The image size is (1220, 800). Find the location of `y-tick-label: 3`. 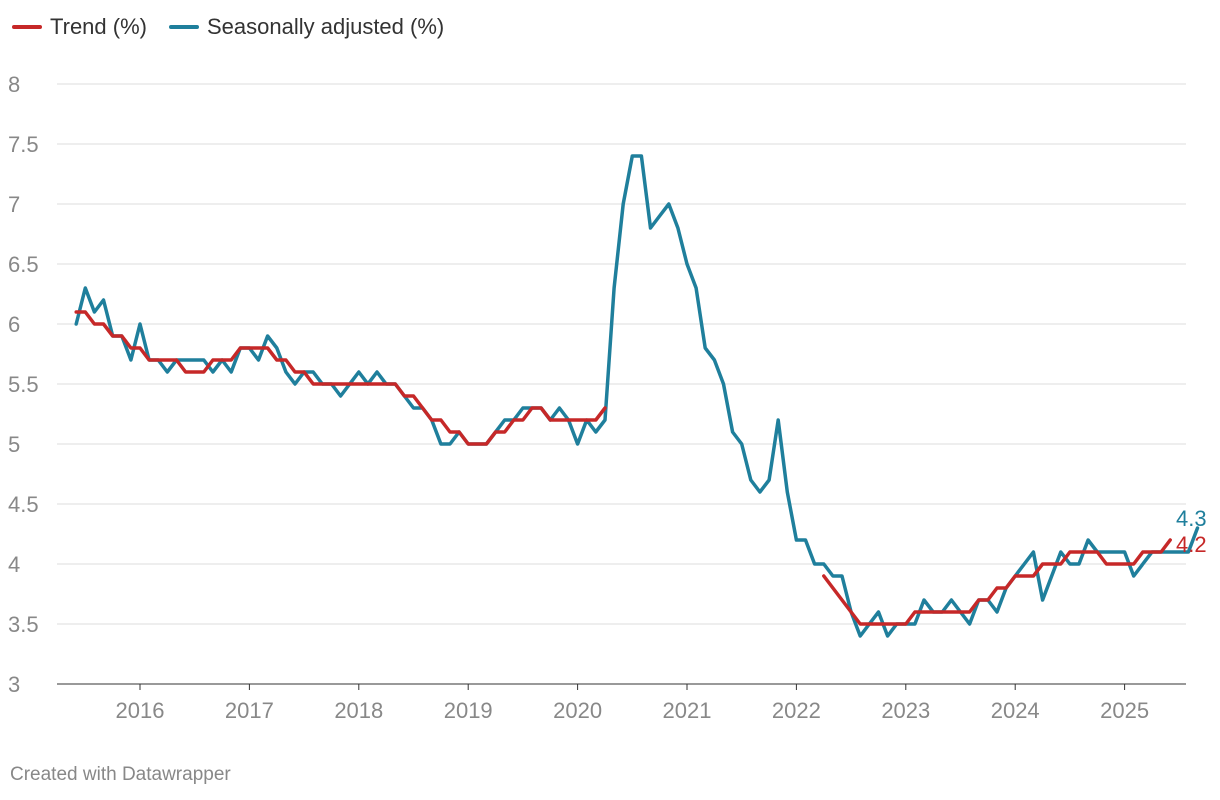

y-tick-label: 3 is located at coordinates (14, 684).